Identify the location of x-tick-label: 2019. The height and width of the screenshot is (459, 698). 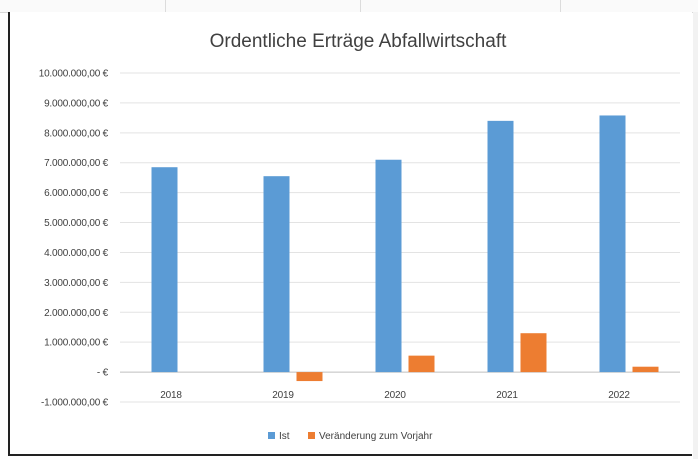
(283, 395).